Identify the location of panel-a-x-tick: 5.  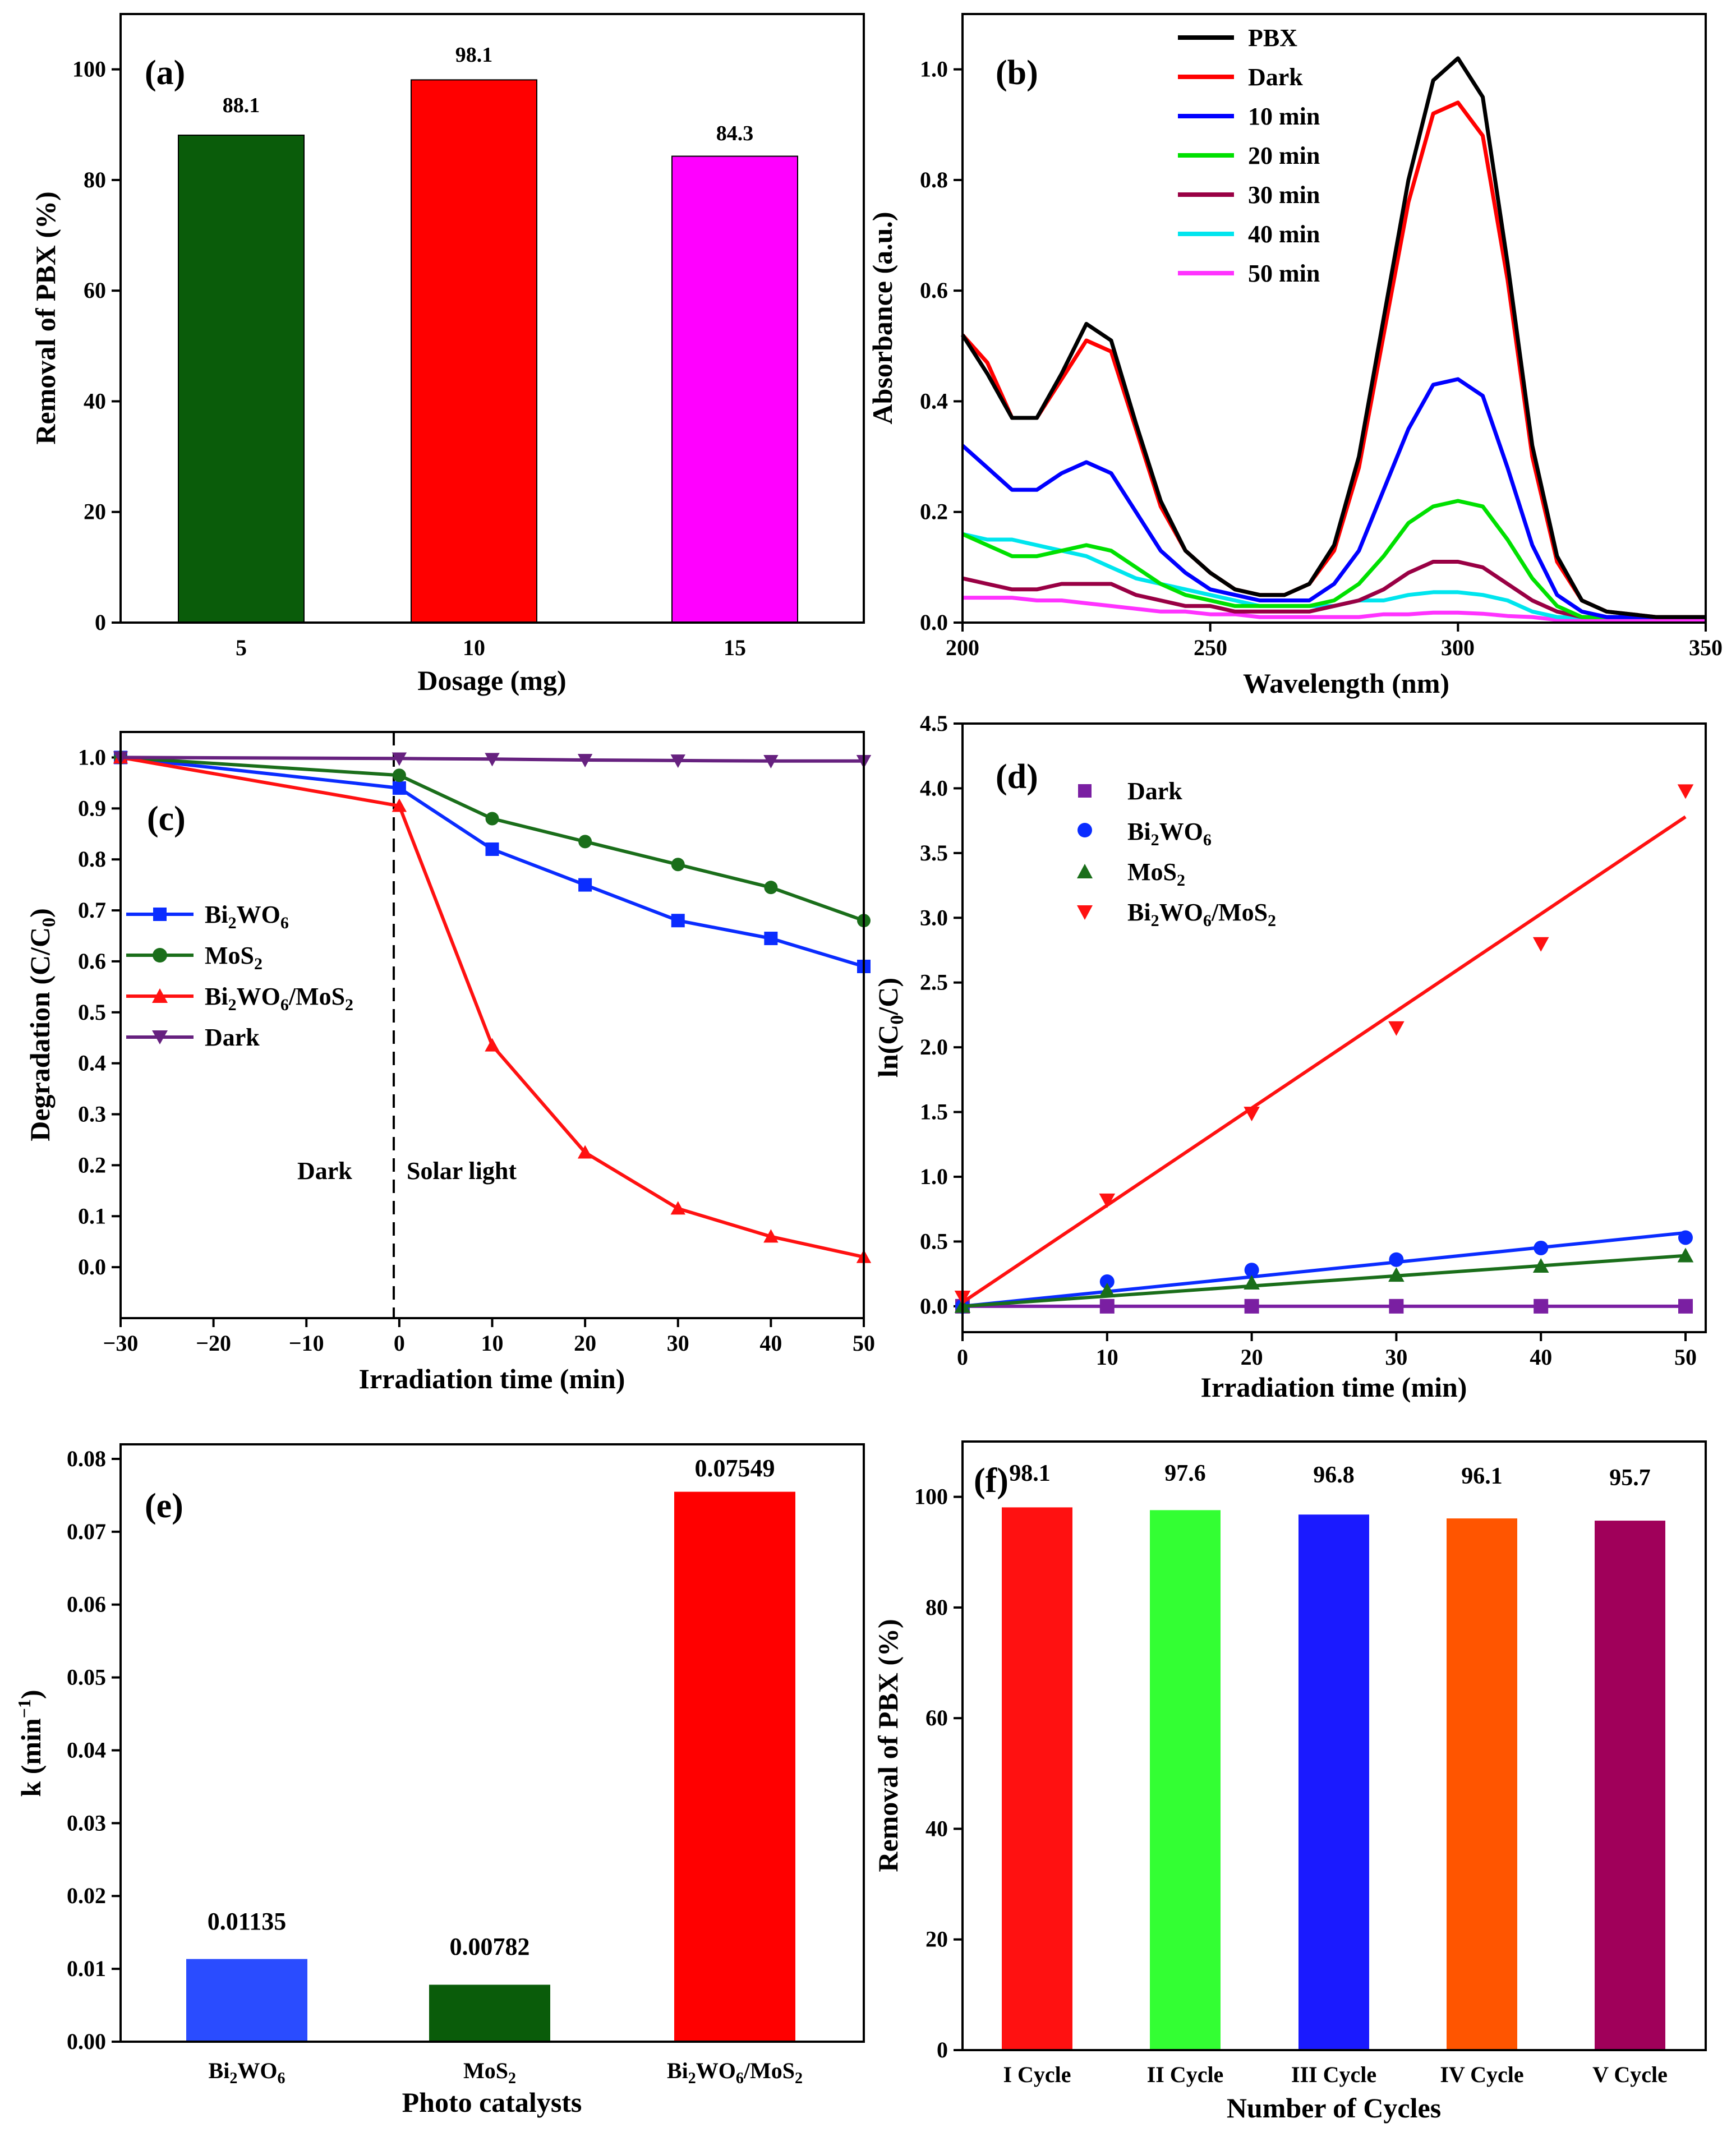
(242, 647).